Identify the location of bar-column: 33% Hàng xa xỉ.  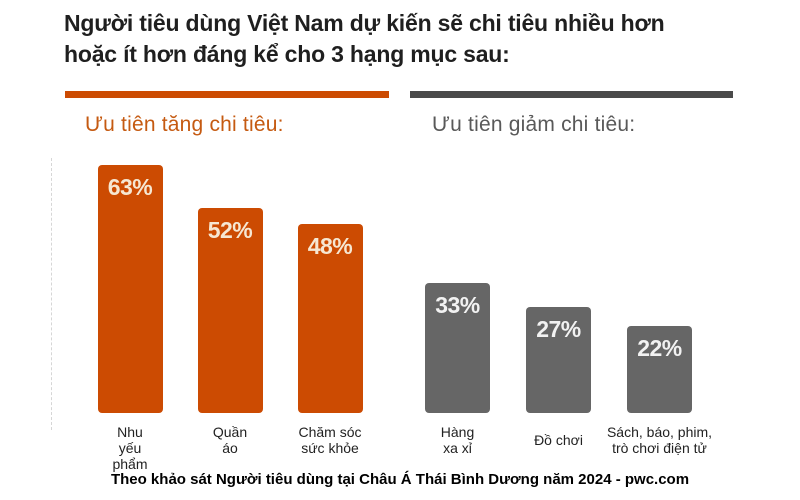
(457, 369).